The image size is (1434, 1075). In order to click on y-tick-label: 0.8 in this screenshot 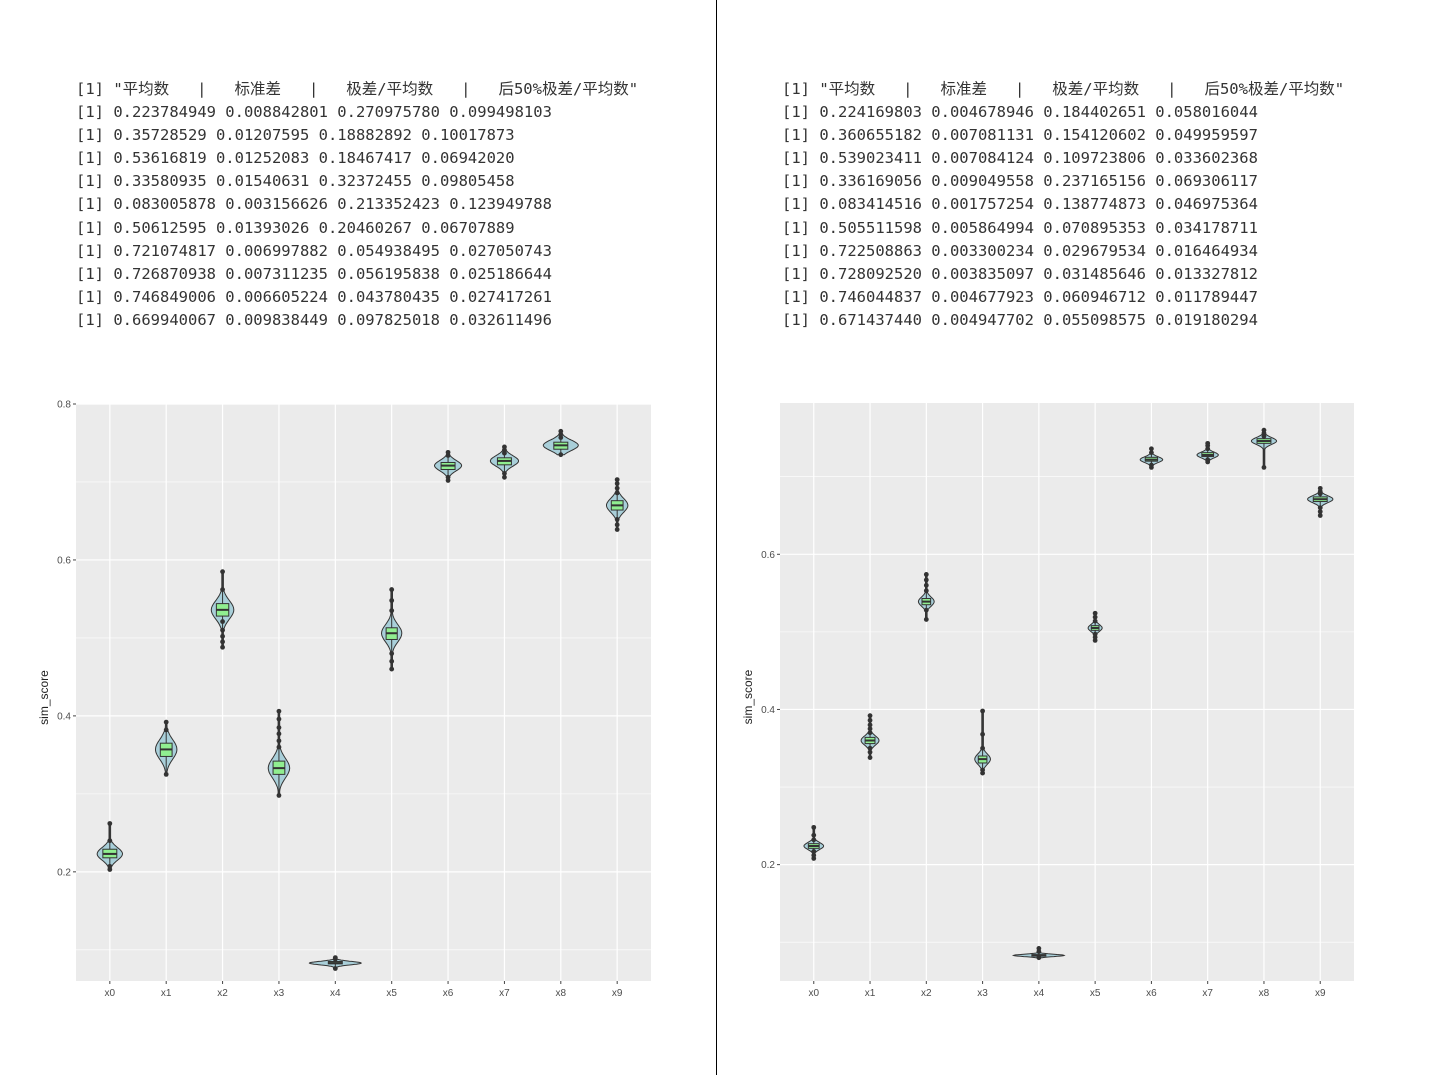, I will do `click(64, 405)`.